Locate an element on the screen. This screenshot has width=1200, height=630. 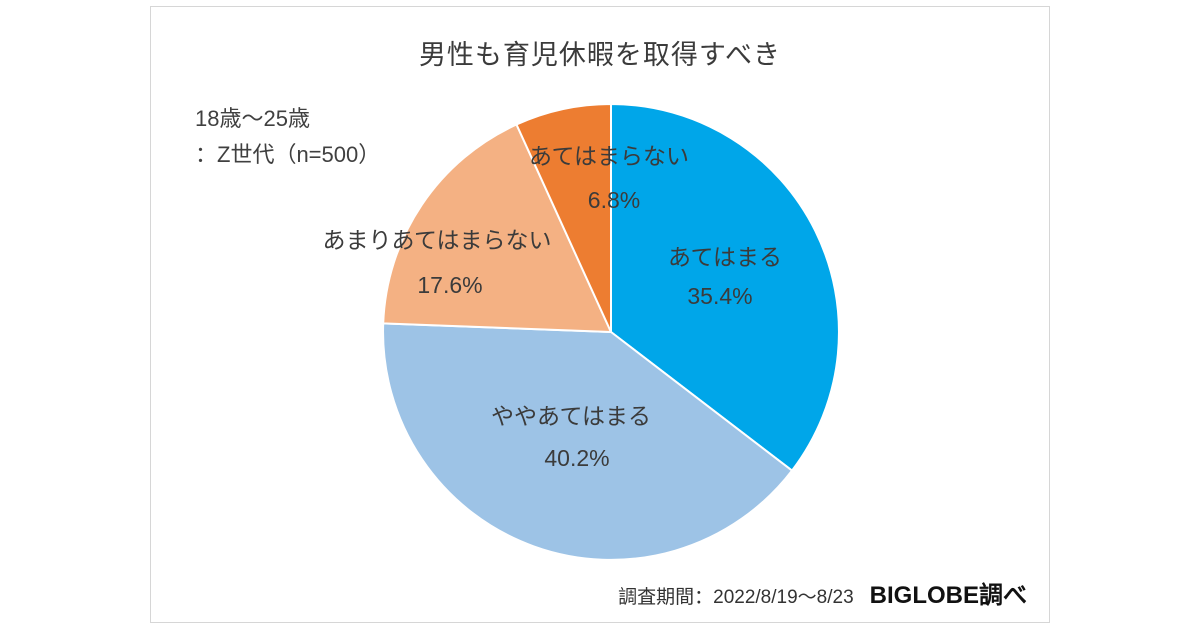
chart-footer: 調査期間：2022/8/19〜8/23 BIGLOBE調べ is located at coordinates (822, 592).